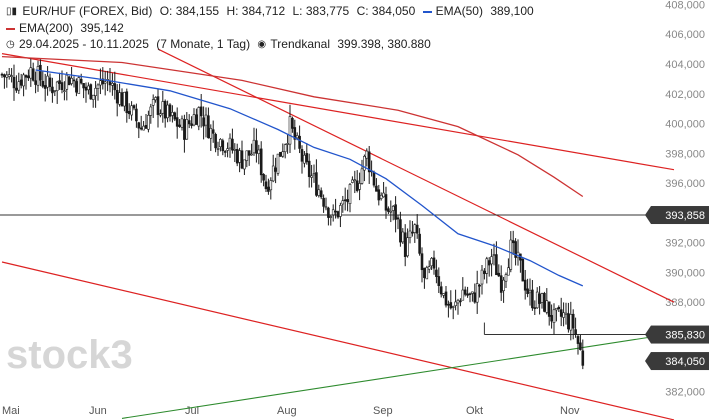 The image size is (710, 420). I want to click on ema200-swatch-icon, so click(10, 28).